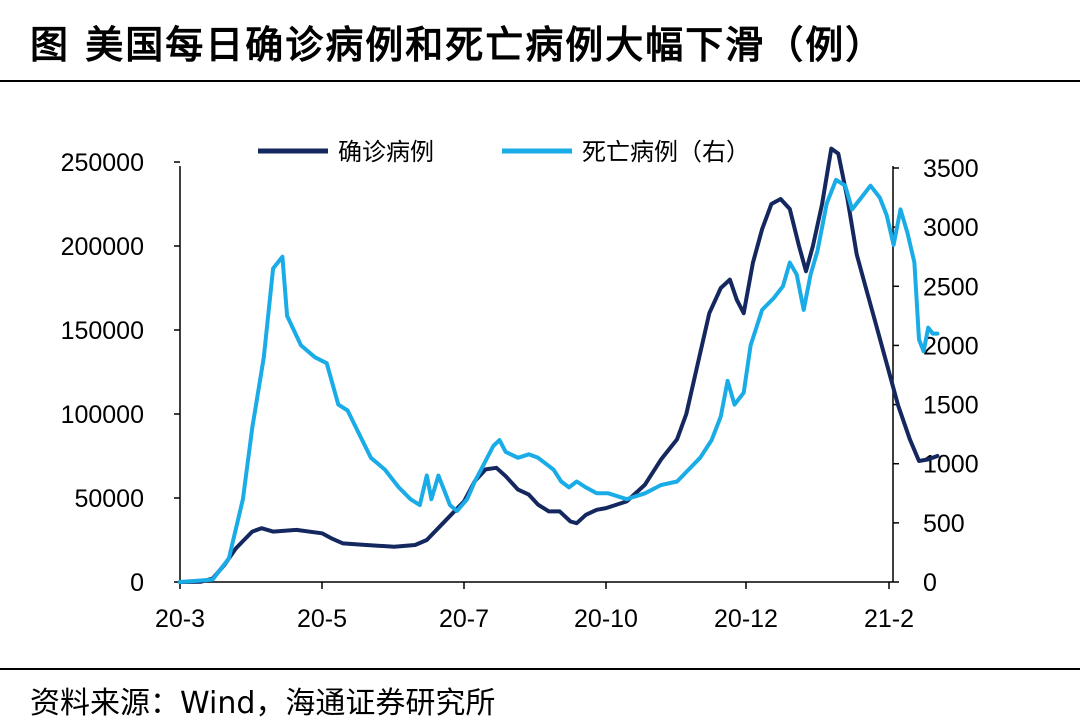 The width and height of the screenshot is (1080, 726). I want to click on x-tick-label: 20-7, so click(464, 619).